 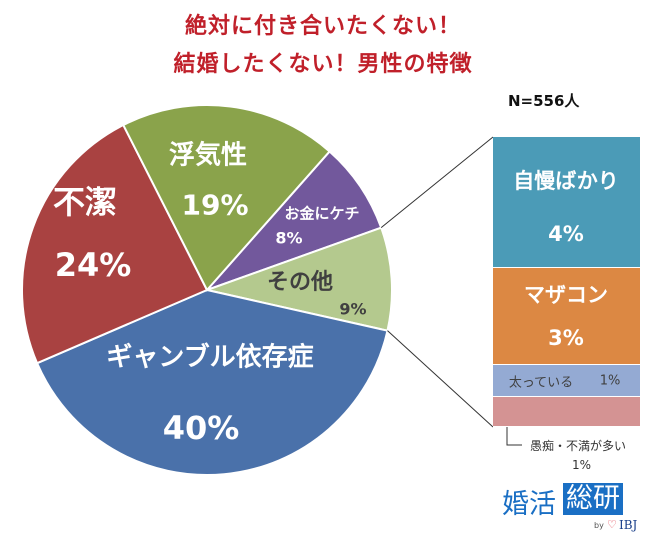 I want to click on logo-part2: 総研, so click(x=593, y=499).